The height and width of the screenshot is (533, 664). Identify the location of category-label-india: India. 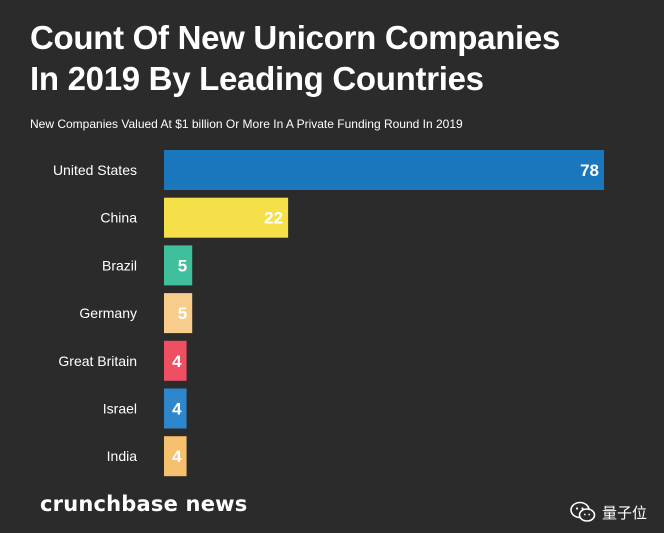
(122, 456).